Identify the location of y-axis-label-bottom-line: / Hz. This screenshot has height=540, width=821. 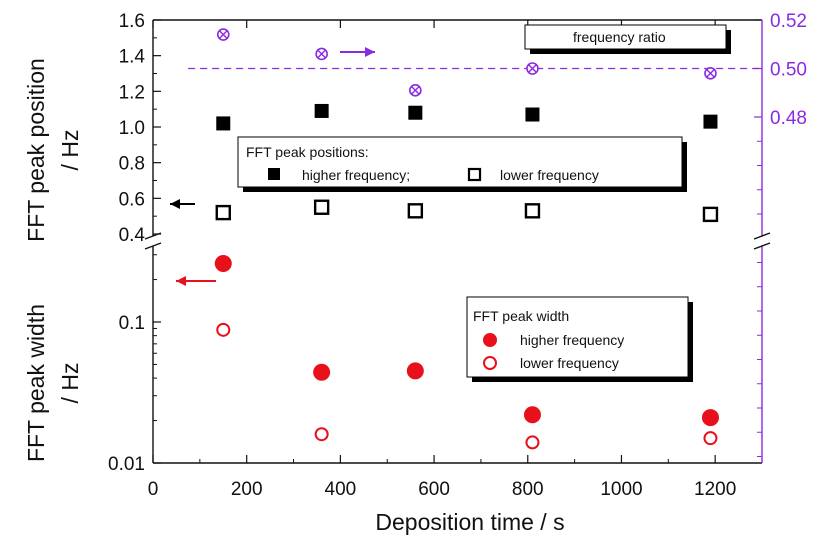
(70, 383).